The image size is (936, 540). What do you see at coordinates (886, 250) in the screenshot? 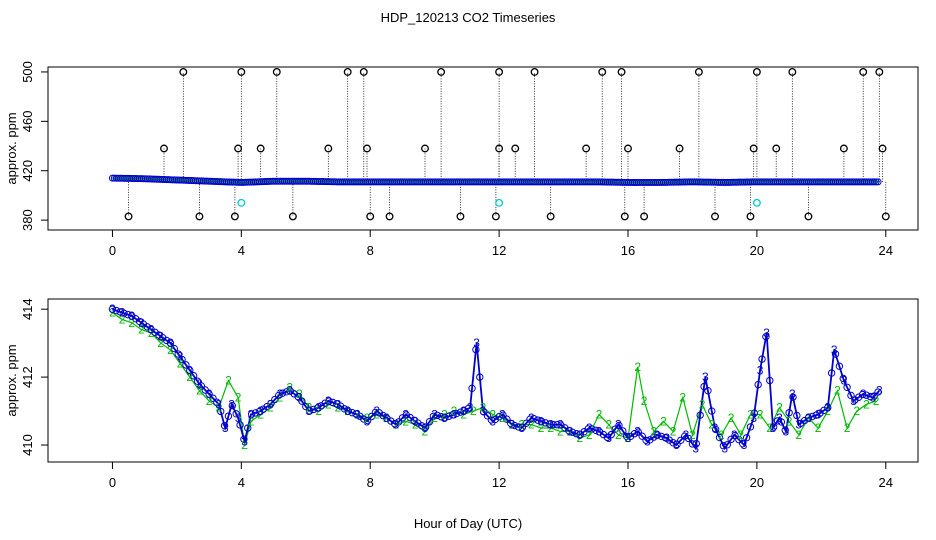
I see `top-x-tick-label: 24` at bounding box center [886, 250].